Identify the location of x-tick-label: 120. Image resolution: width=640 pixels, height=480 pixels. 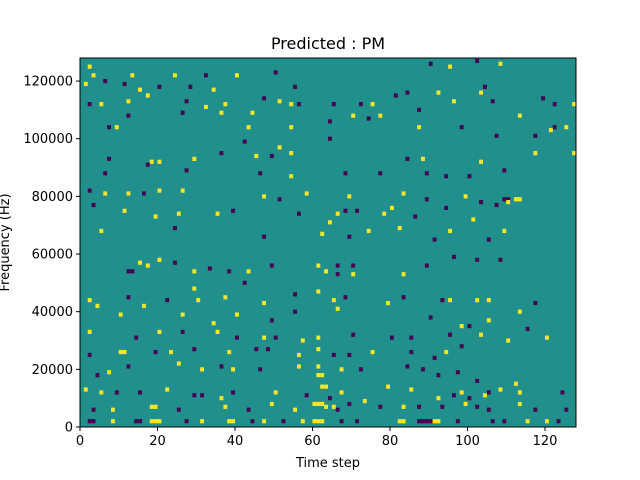
(545, 441).